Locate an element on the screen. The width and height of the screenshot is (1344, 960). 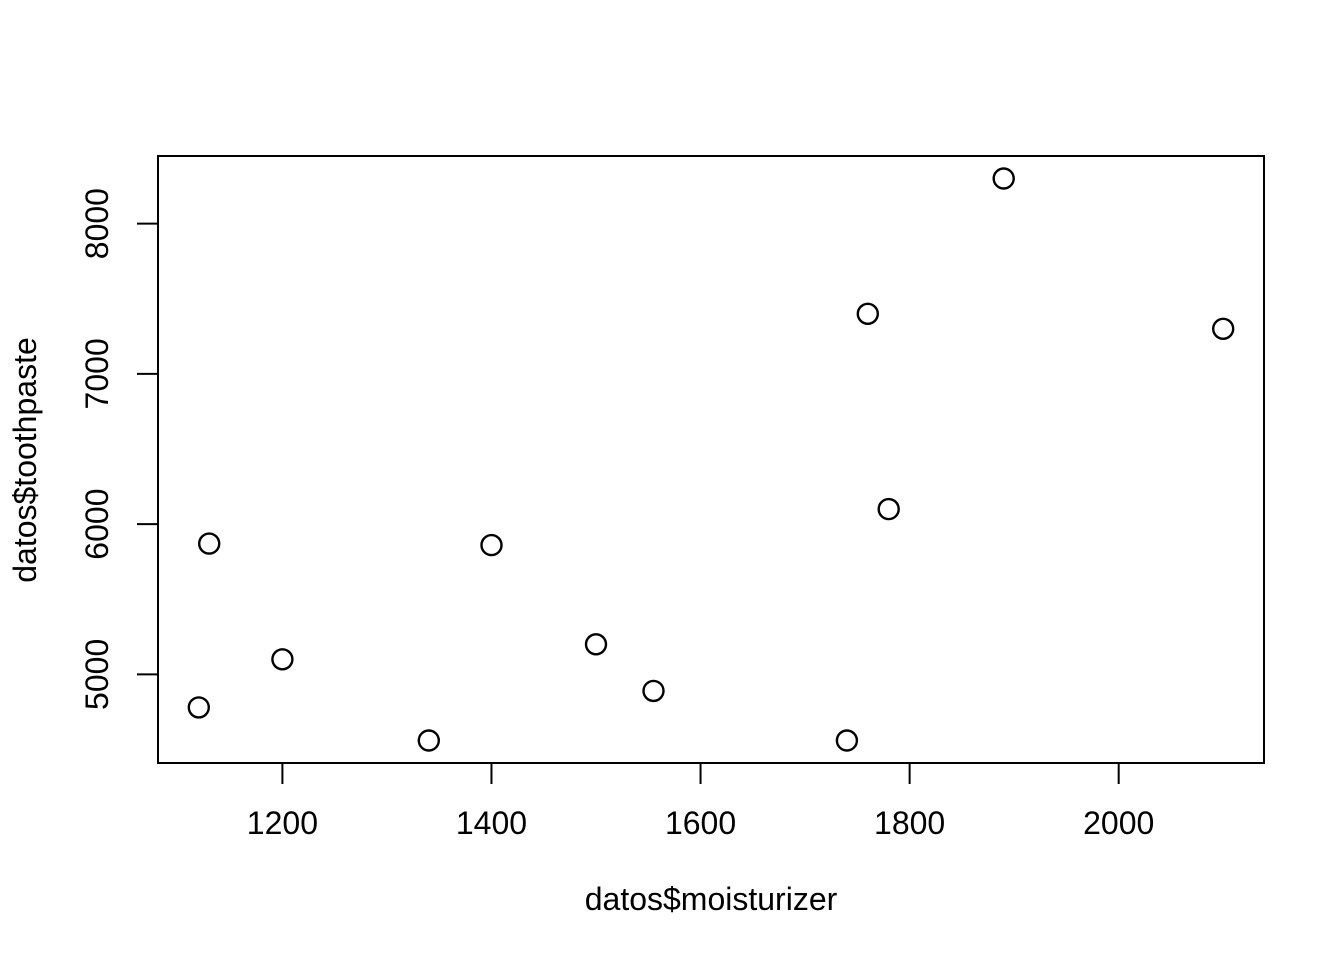
x-tick-label: 1600 is located at coordinates (700, 823).